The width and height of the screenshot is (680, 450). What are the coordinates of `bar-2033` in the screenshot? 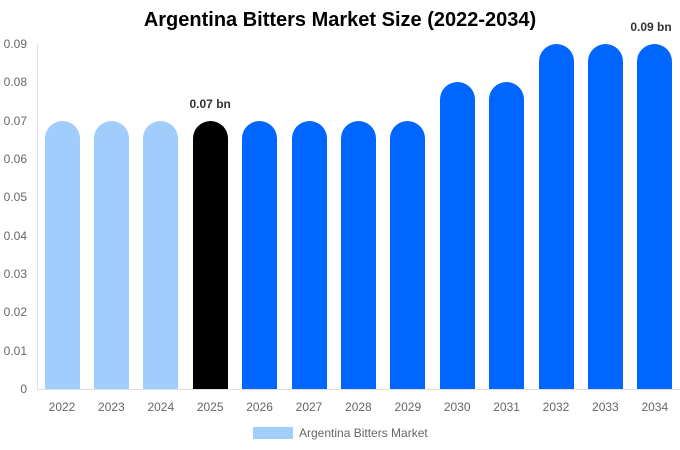 It's located at (605, 216).